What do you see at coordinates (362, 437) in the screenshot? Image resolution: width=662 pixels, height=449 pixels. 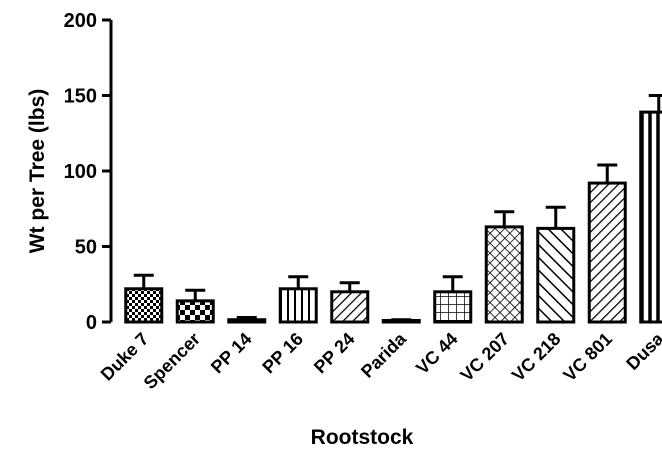 I see `x-axis-title: Rootstock` at bounding box center [362, 437].